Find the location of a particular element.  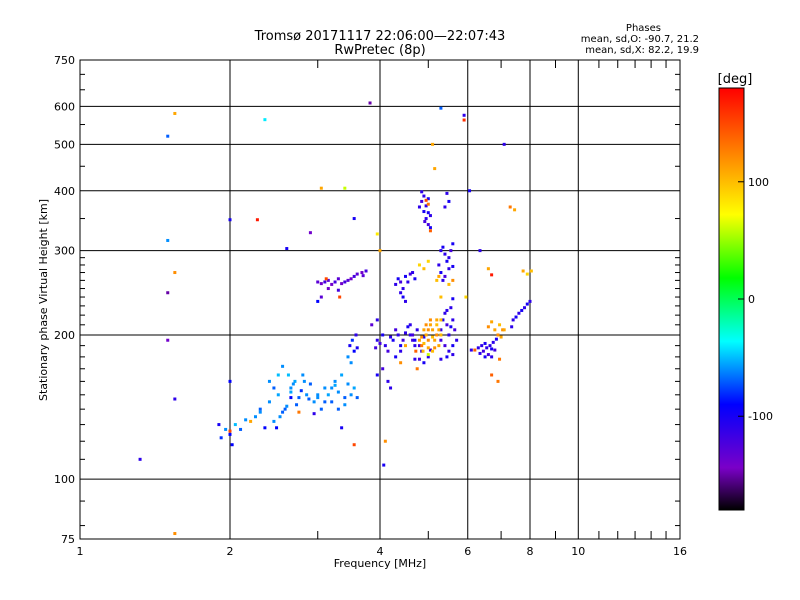

y-tick-label: 100 is located at coordinates (64, 479).